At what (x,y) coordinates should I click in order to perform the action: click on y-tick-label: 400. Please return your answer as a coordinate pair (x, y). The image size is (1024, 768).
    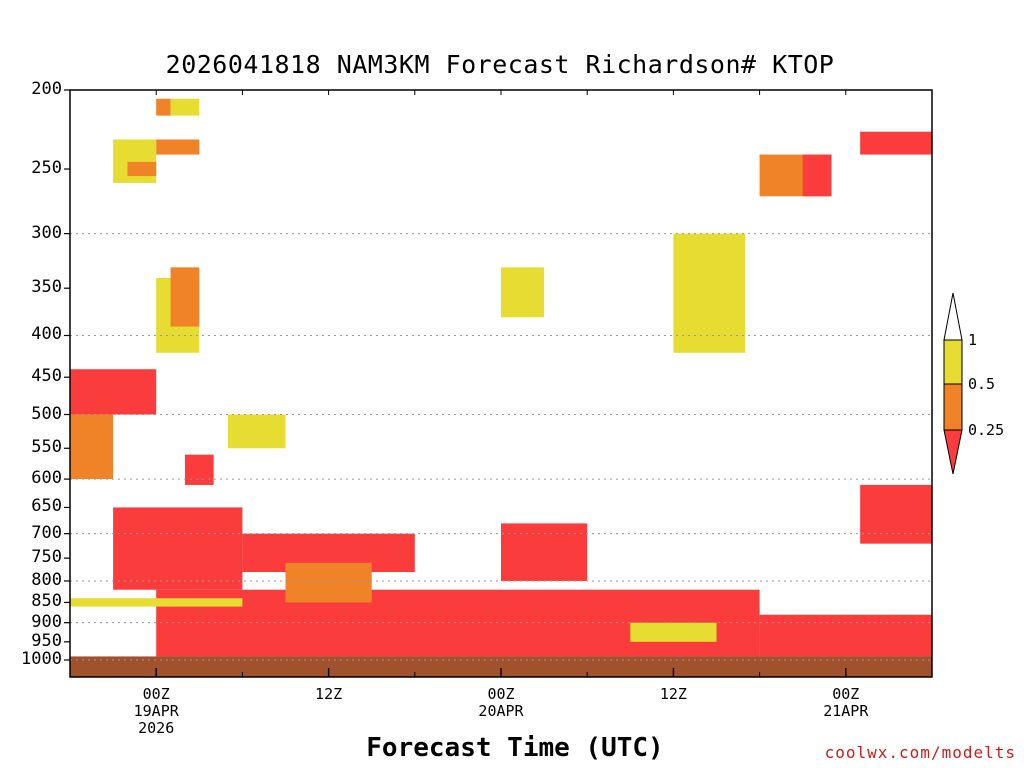
    Looking at the image, I should click on (46, 334).